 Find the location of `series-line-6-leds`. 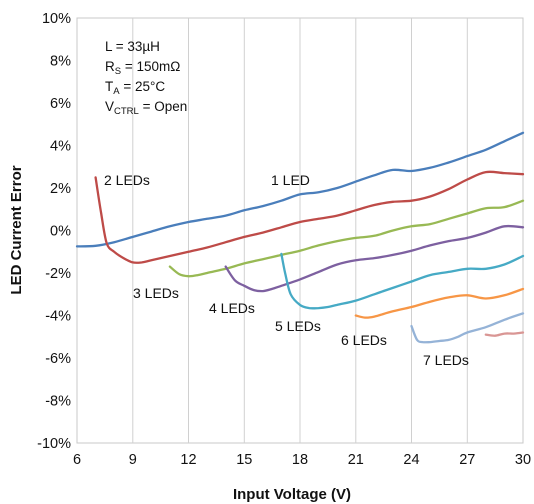

series-line-6-leds is located at coordinates (439, 303).